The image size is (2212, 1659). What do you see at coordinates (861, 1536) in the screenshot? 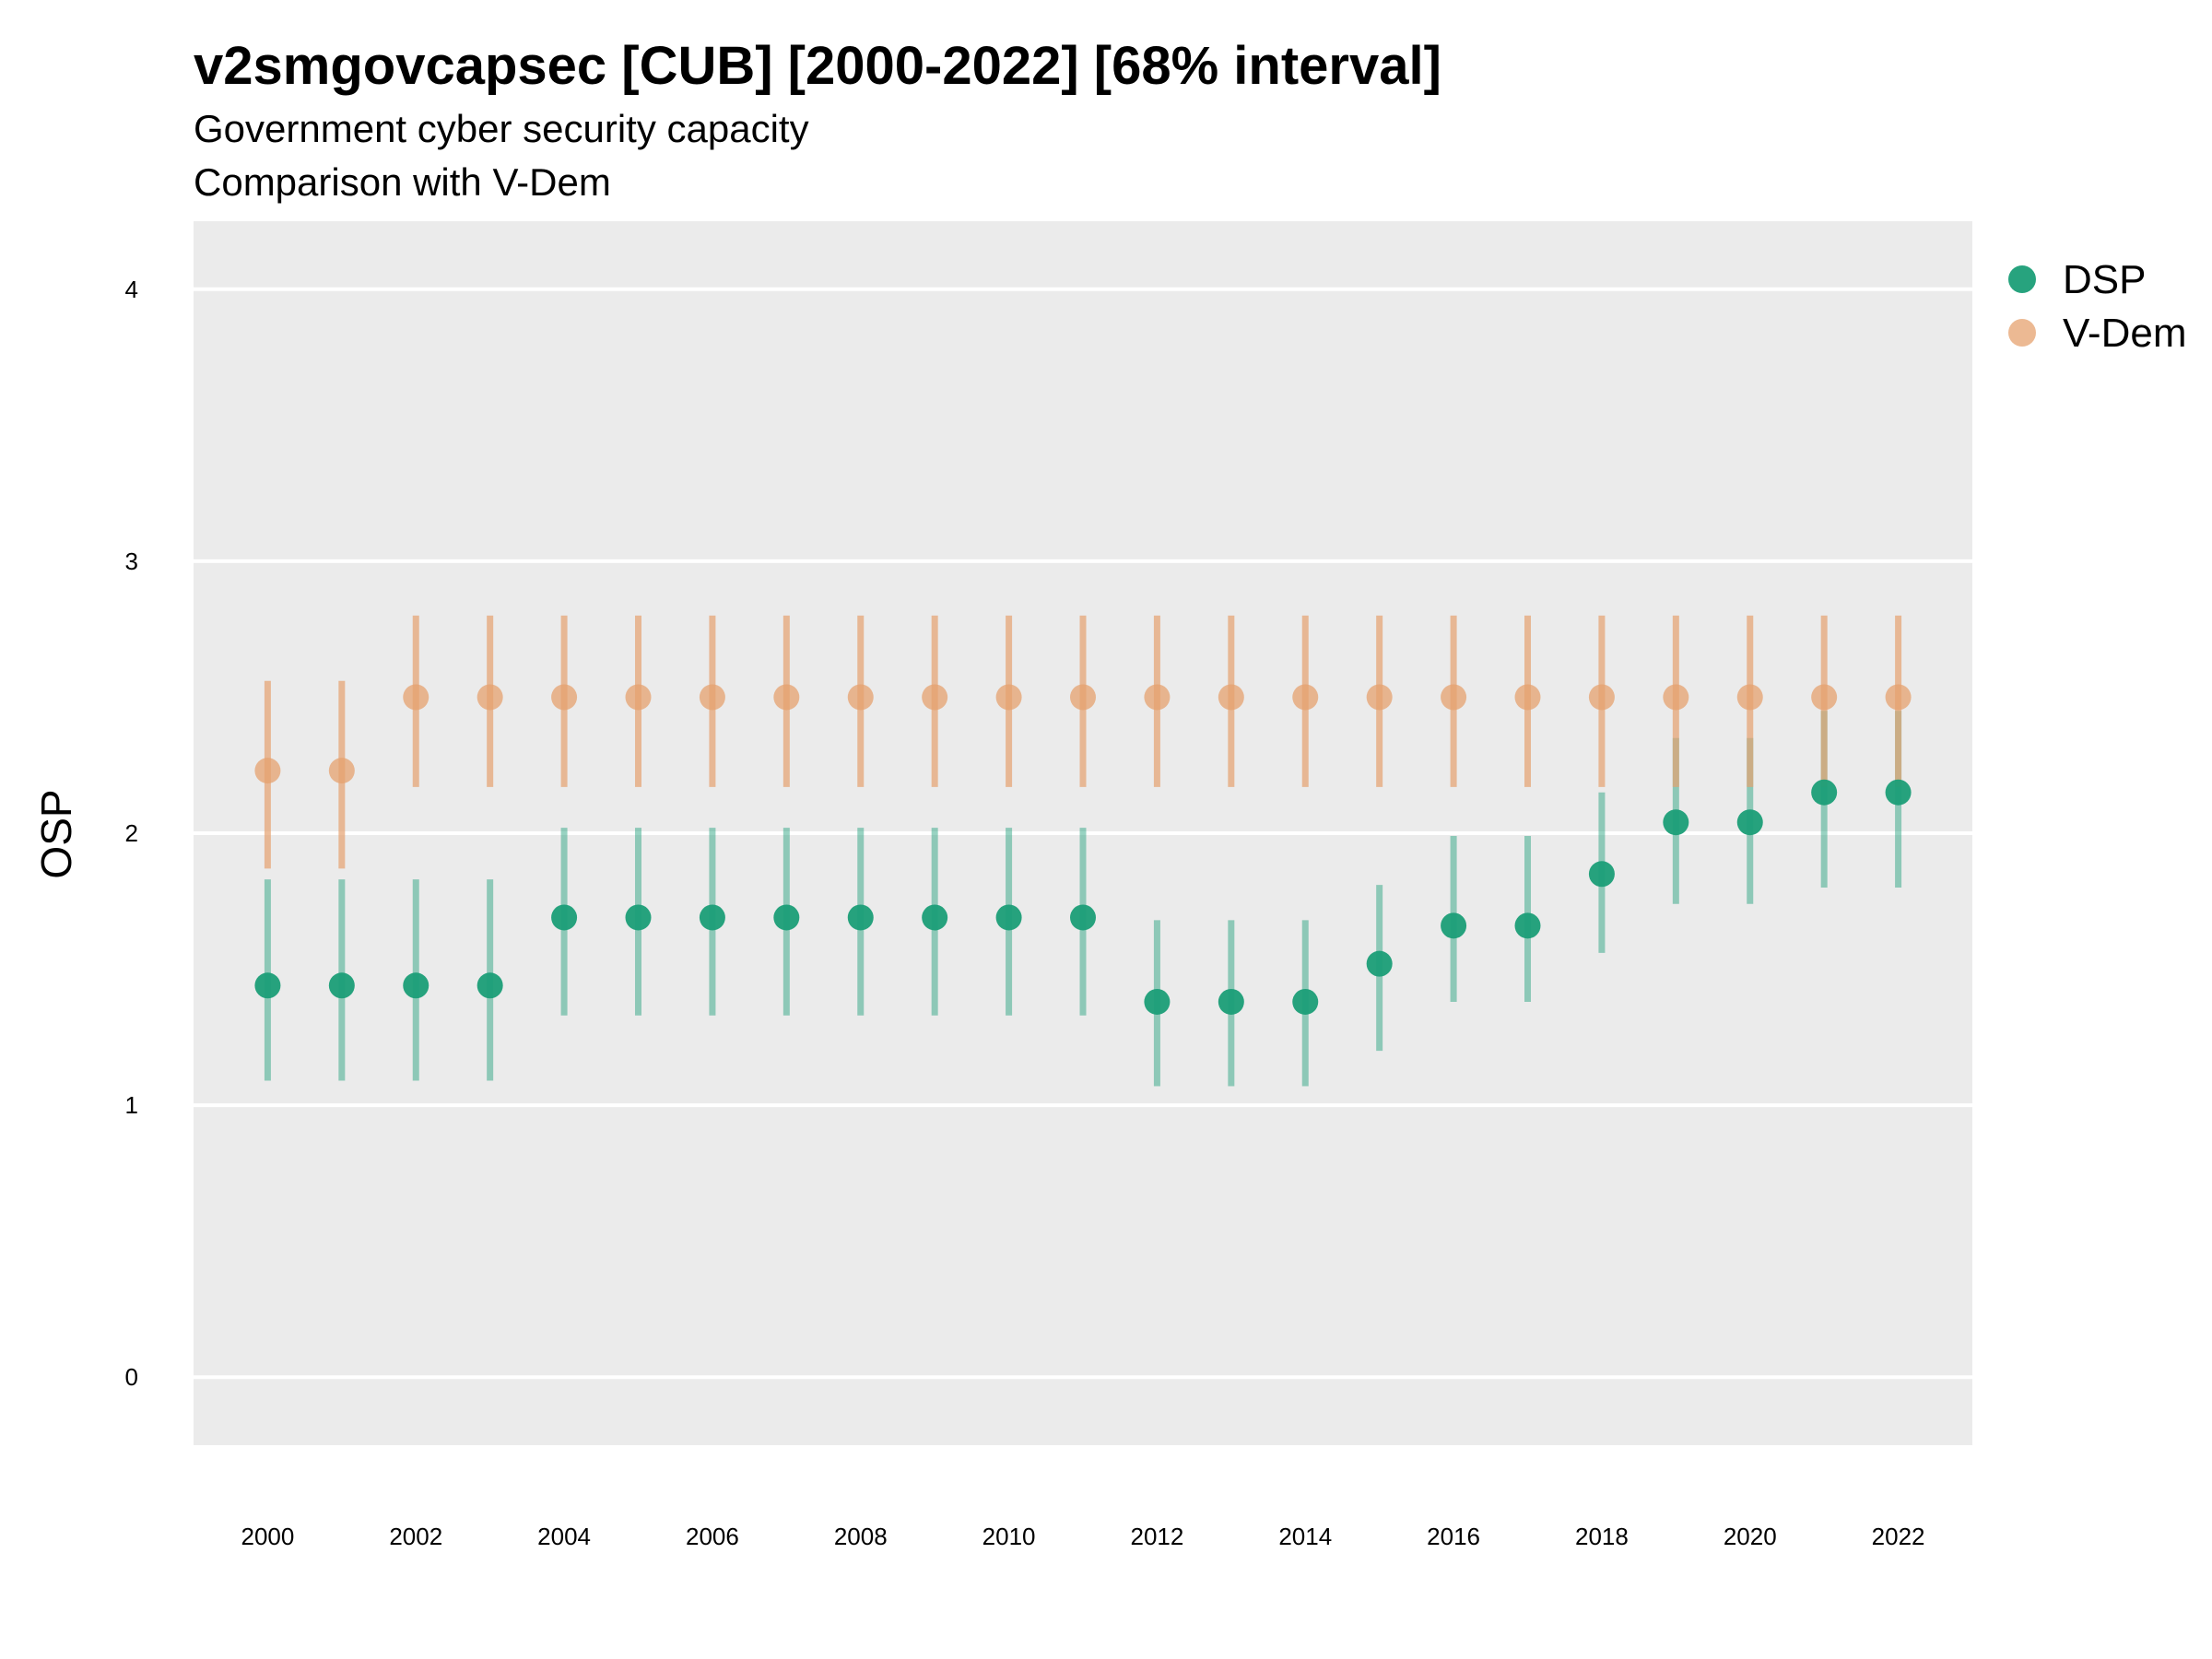
I see `x-tick-label: 2008` at bounding box center [861, 1536].